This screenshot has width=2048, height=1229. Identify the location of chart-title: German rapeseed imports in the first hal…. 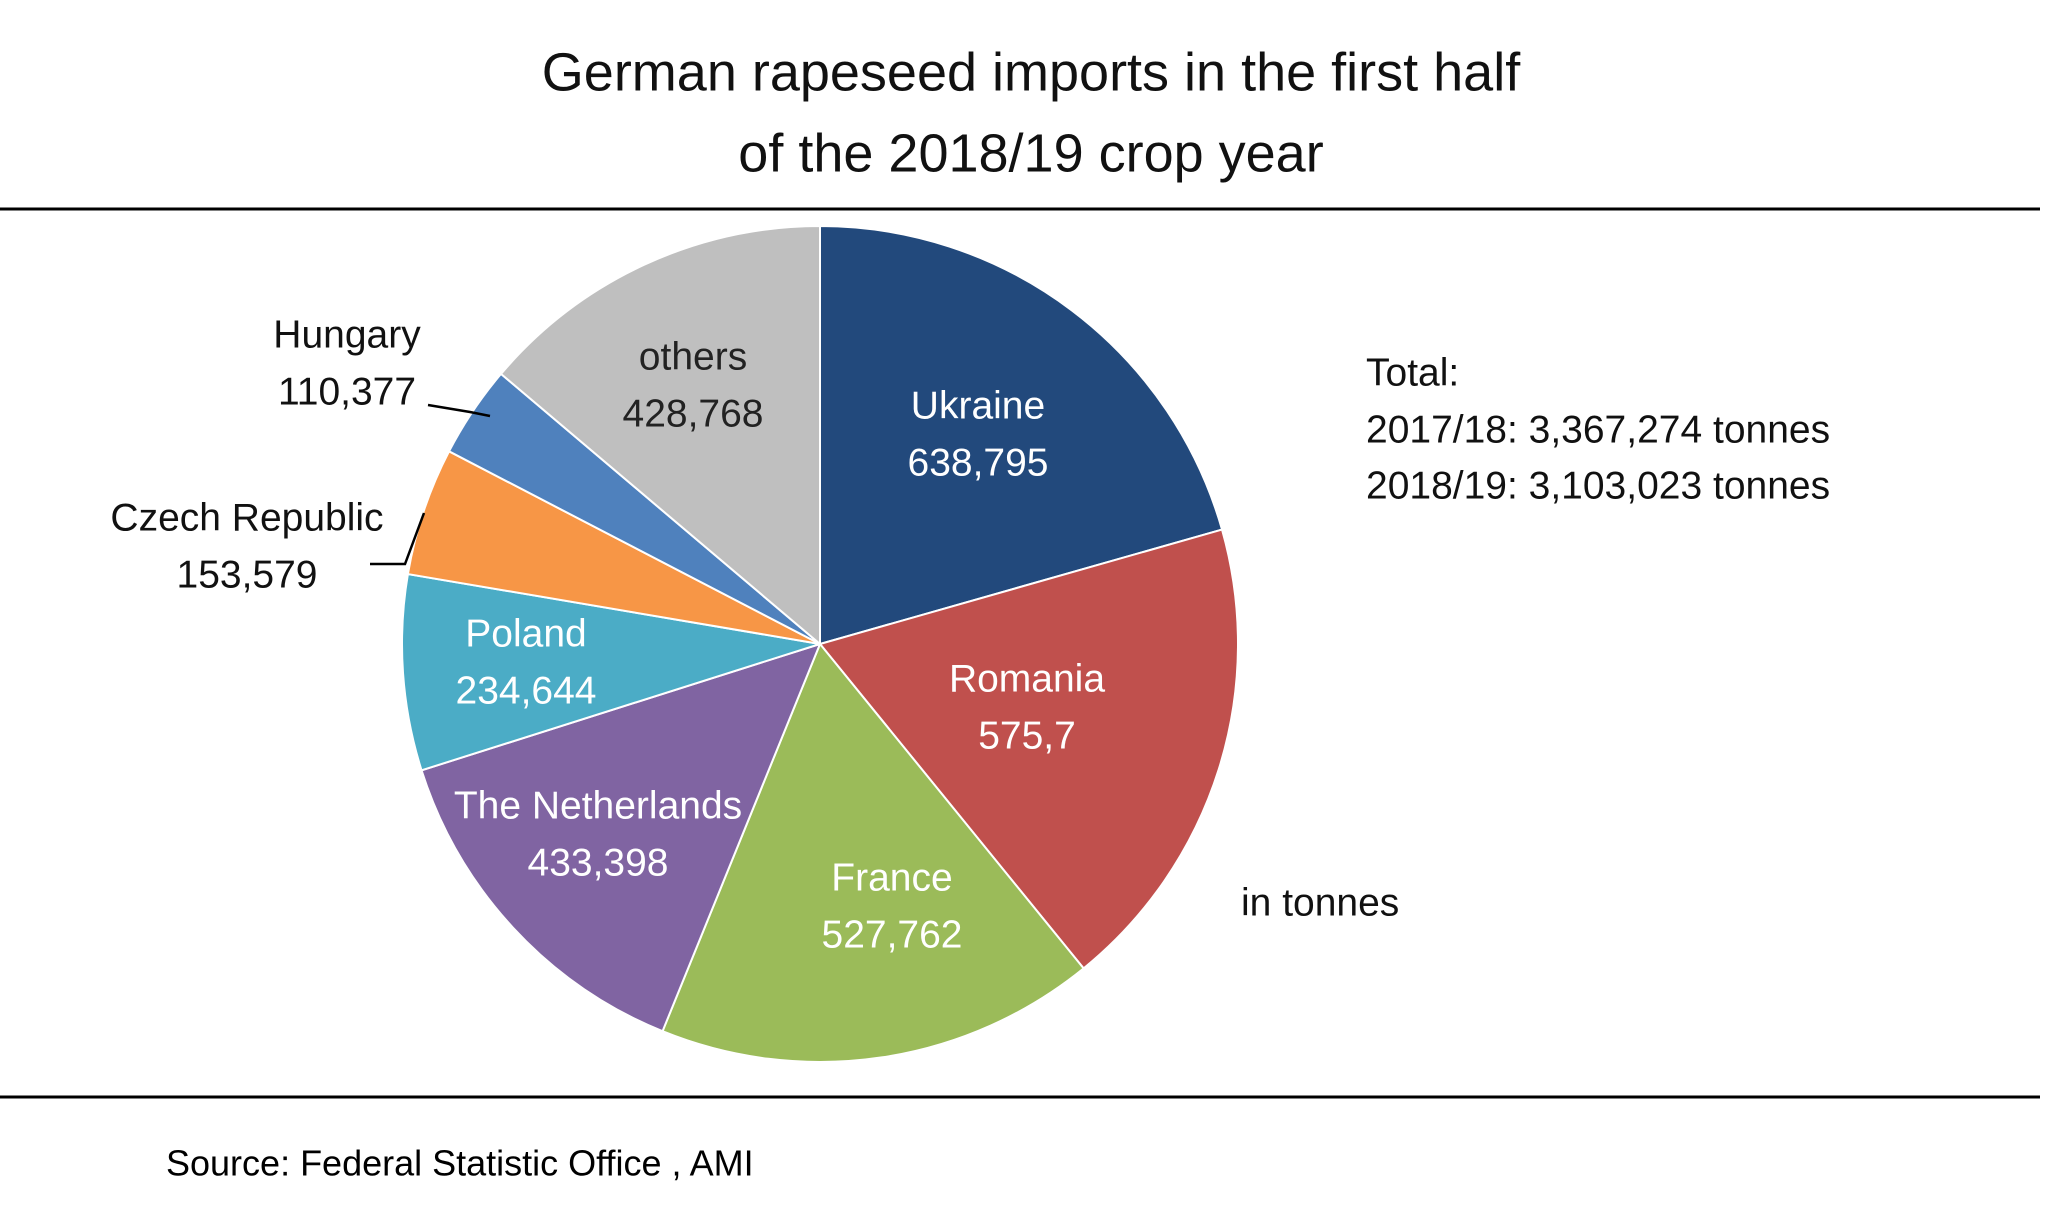
(1031, 72).